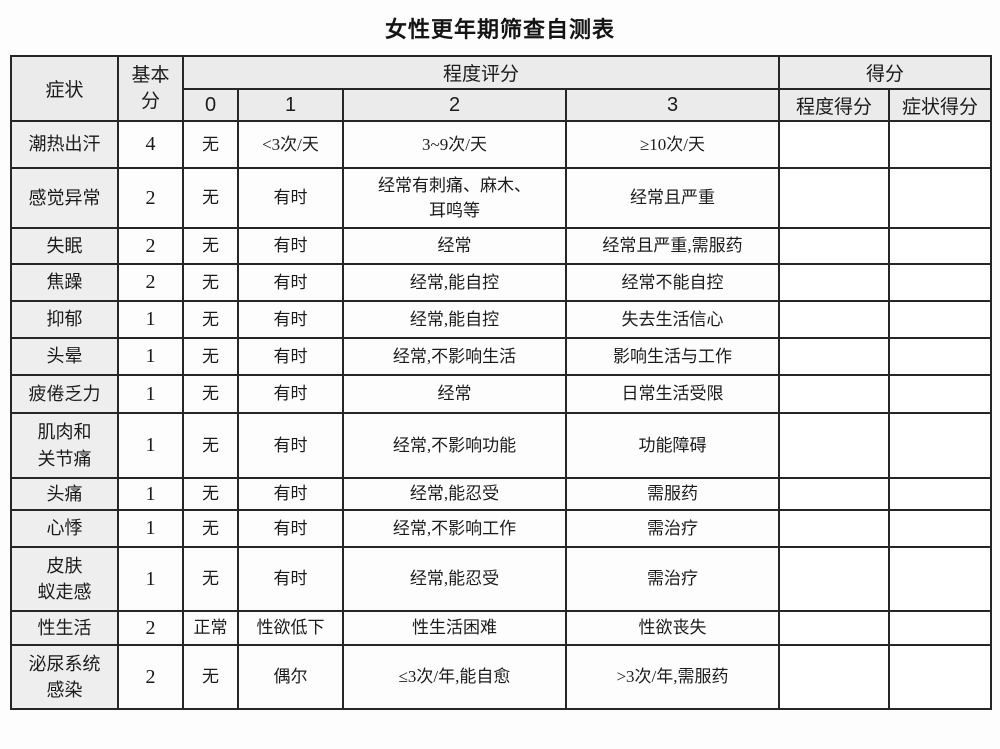  Describe the element at coordinates (210, 105) in the screenshot. I see `header-level-0: 0` at that location.